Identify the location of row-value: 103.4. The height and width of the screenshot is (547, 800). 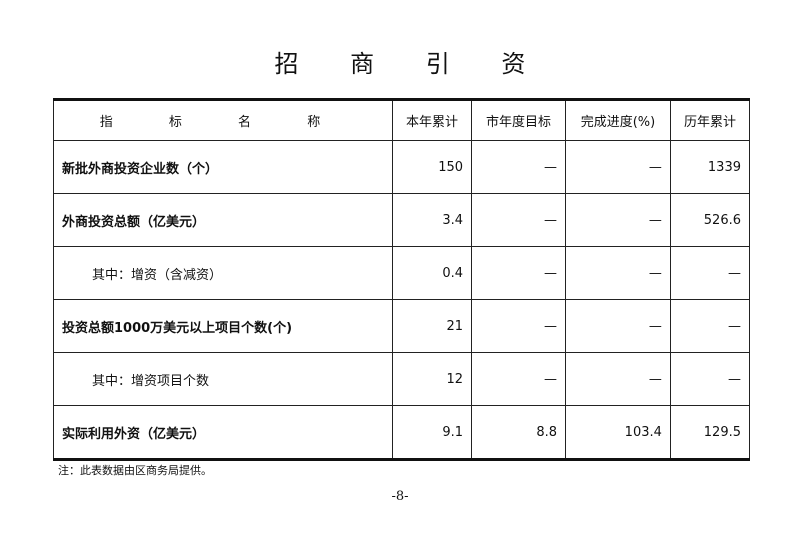
(618, 432).